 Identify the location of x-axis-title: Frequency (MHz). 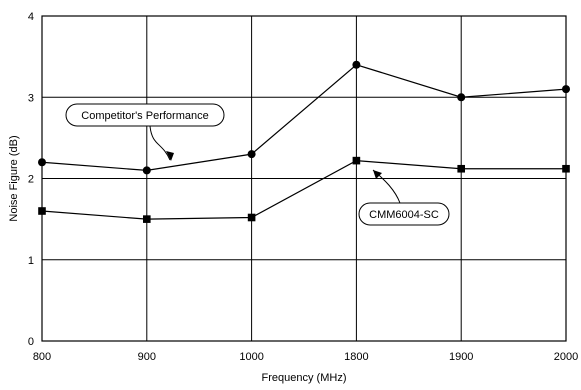
(304, 378).